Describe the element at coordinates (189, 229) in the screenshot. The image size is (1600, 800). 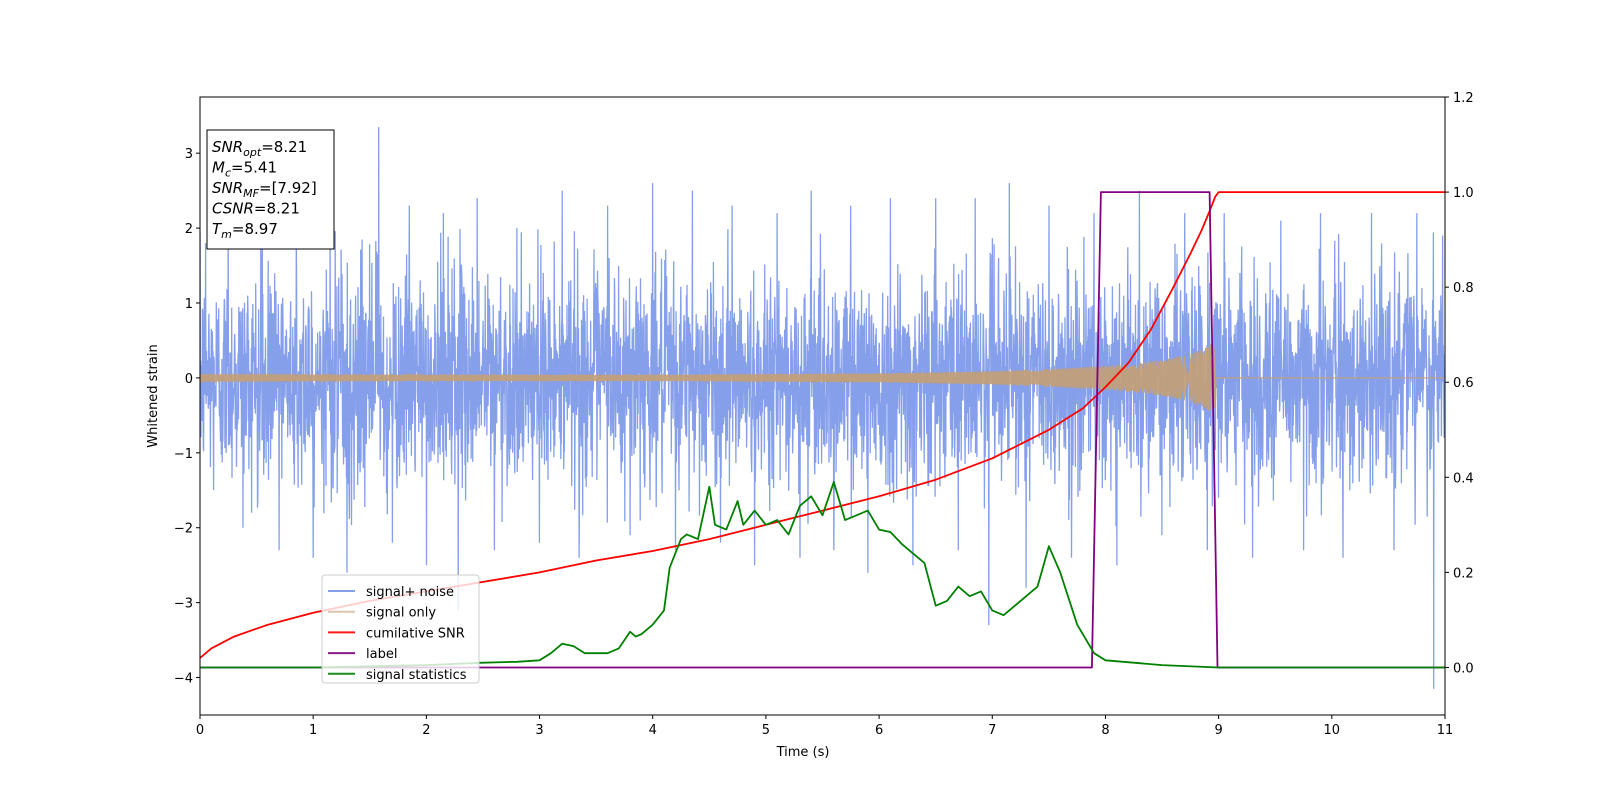
I see `y-tick-label: 2` at that location.